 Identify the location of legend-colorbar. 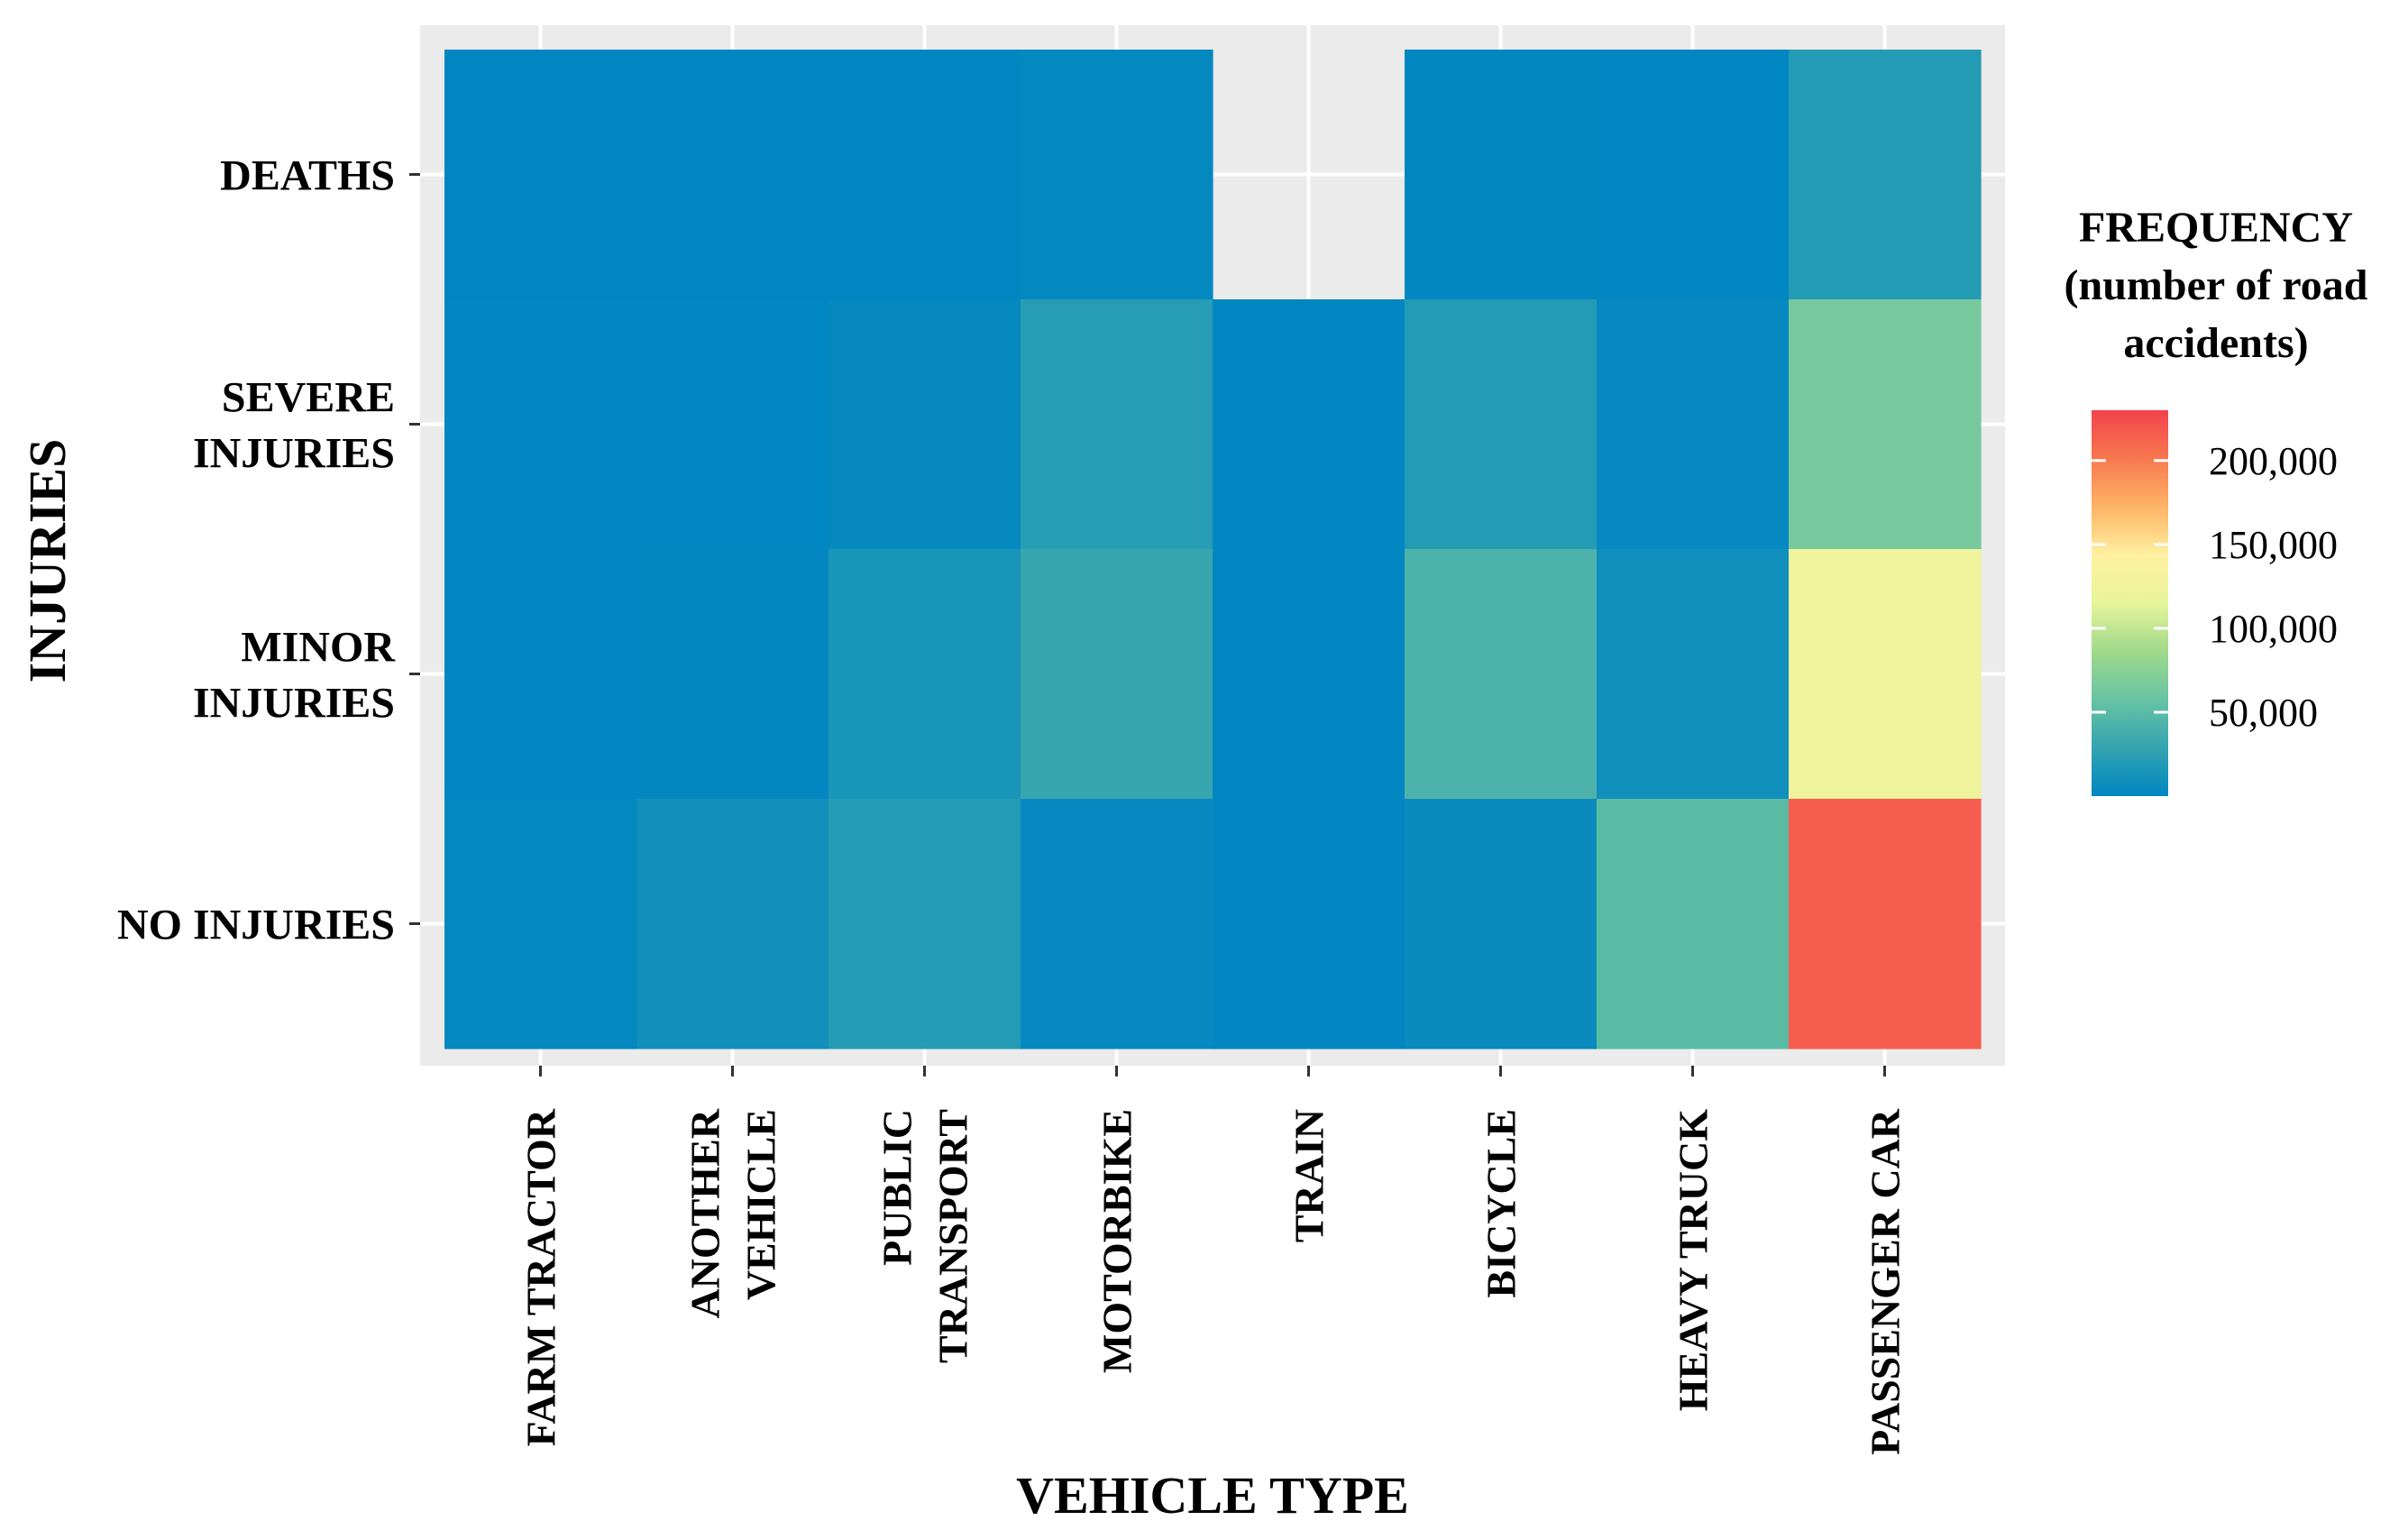
(2130, 603).